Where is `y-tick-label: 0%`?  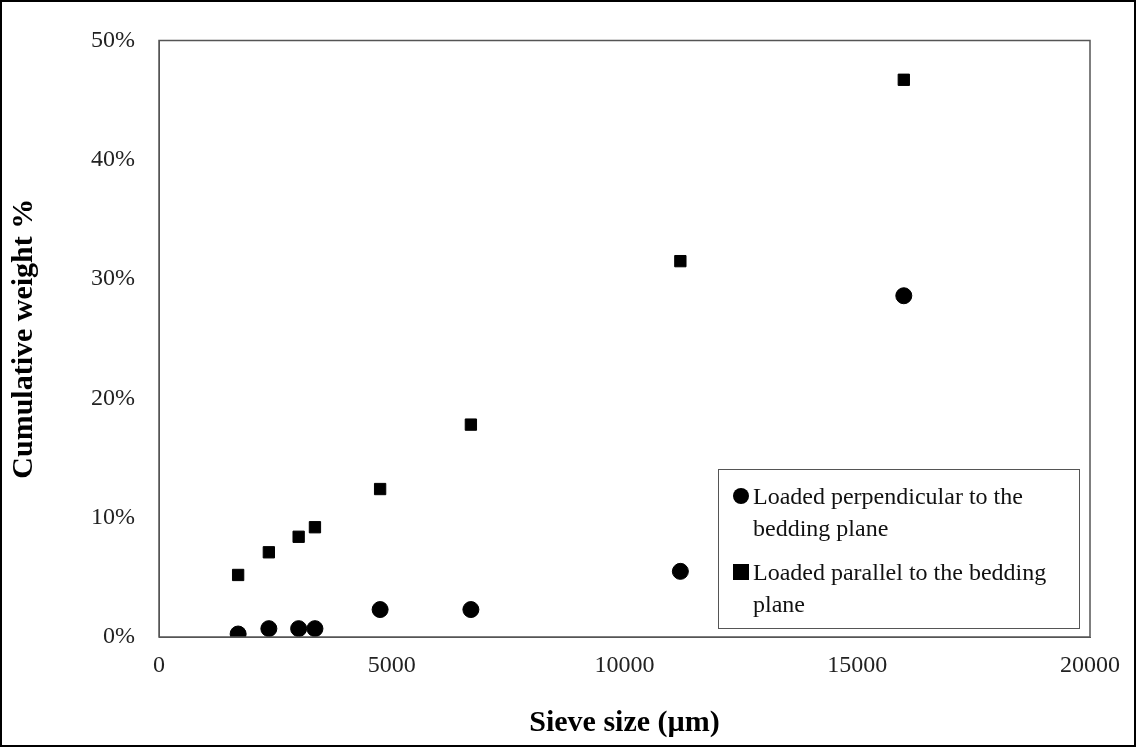
y-tick-label: 0% is located at coordinates (119, 635).